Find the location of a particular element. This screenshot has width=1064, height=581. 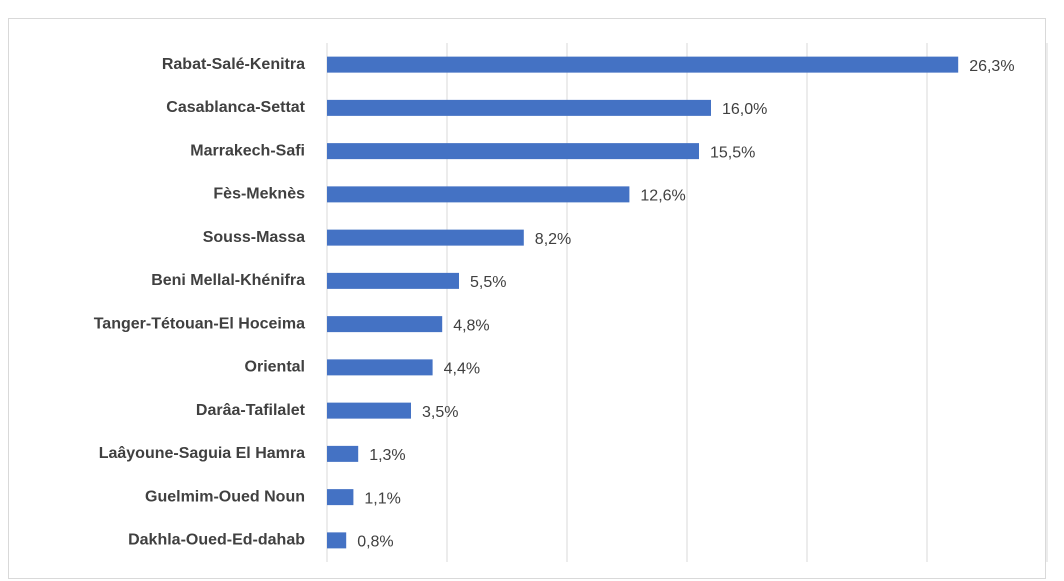

value-label: 4,8% is located at coordinates (471, 325).